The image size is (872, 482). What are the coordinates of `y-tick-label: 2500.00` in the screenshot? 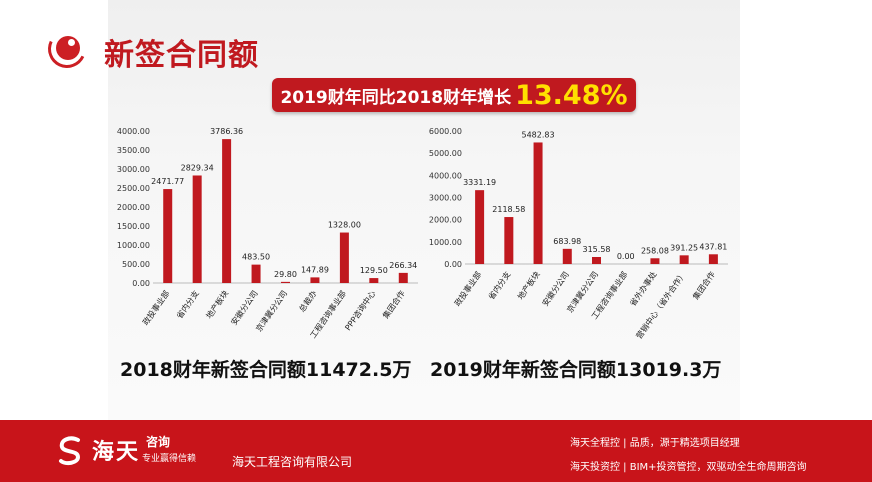 It's located at (133, 188).